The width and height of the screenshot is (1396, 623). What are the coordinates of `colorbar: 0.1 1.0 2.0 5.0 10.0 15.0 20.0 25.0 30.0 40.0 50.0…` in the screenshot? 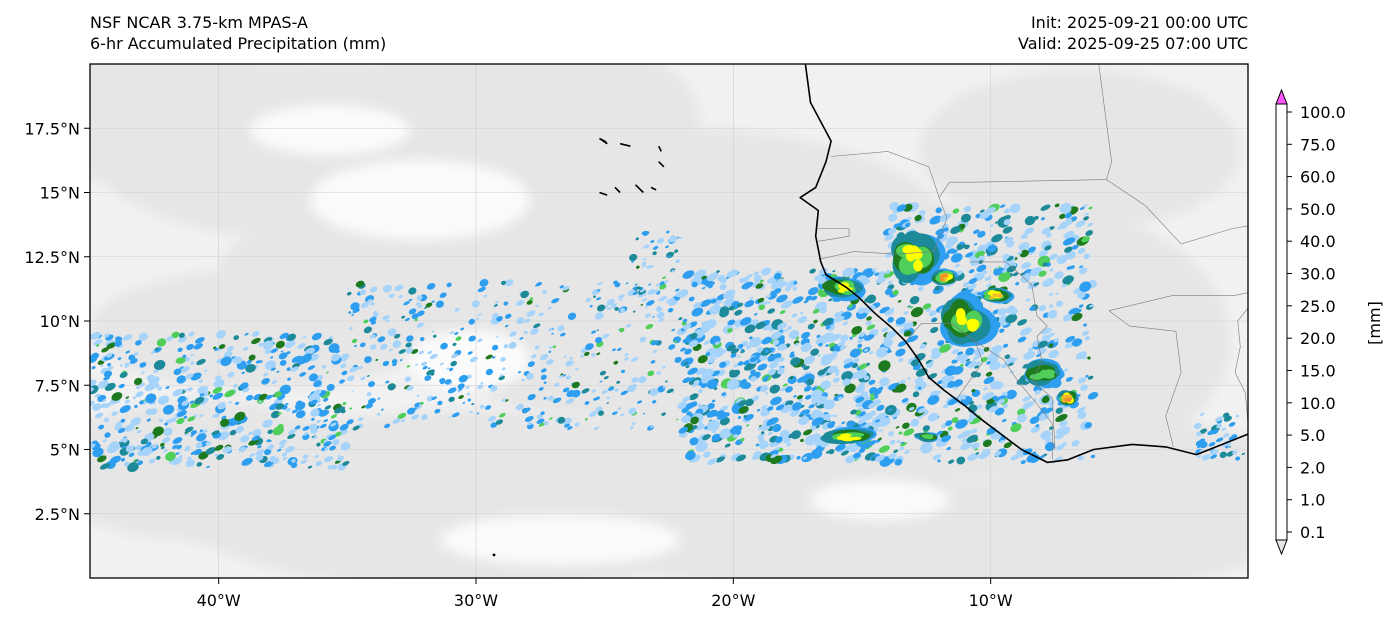 It's located at (1310, 322).